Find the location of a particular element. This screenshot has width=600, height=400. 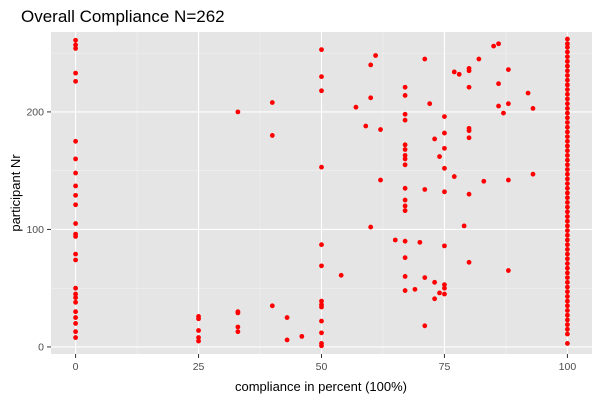

y-tick-label: 0 is located at coordinates (41, 347).